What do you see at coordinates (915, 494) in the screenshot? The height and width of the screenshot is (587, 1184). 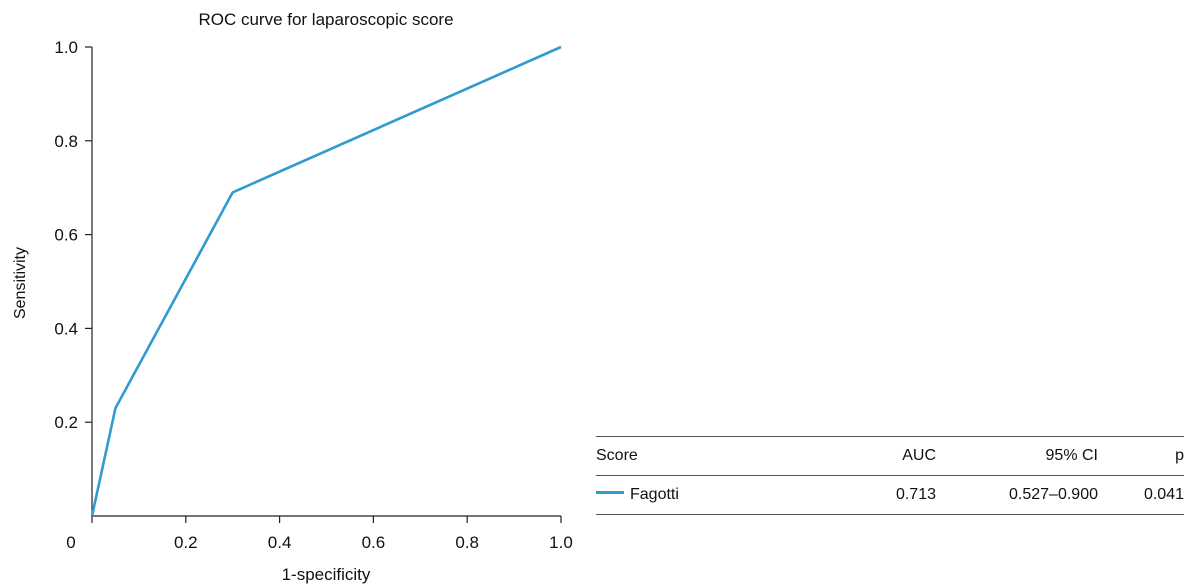 I see `auc-cell: 0.713` at bounding box center [915, 494].